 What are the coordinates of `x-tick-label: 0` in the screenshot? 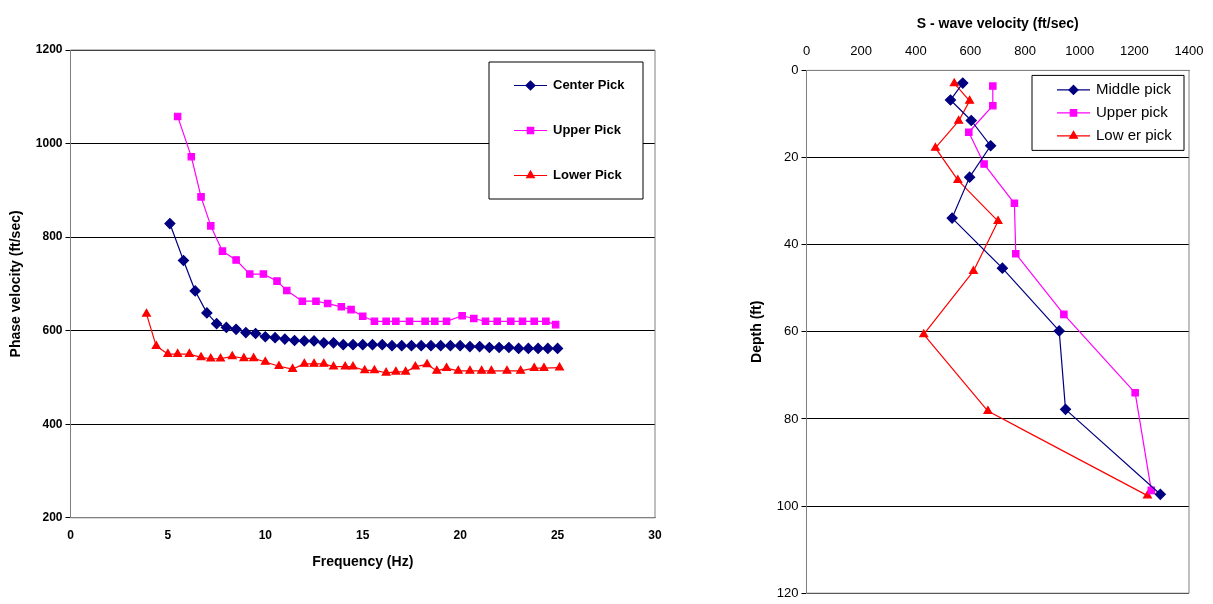 It's located at (71, 535).